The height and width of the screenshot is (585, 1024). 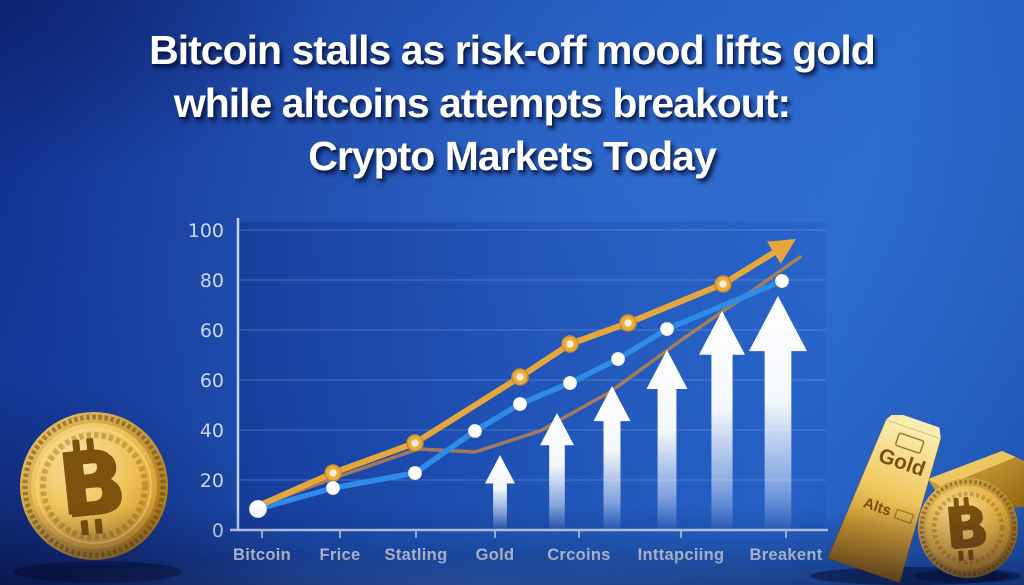 I want to click on bitcoin-symbol-left: B B, so click(x=92, y=484).